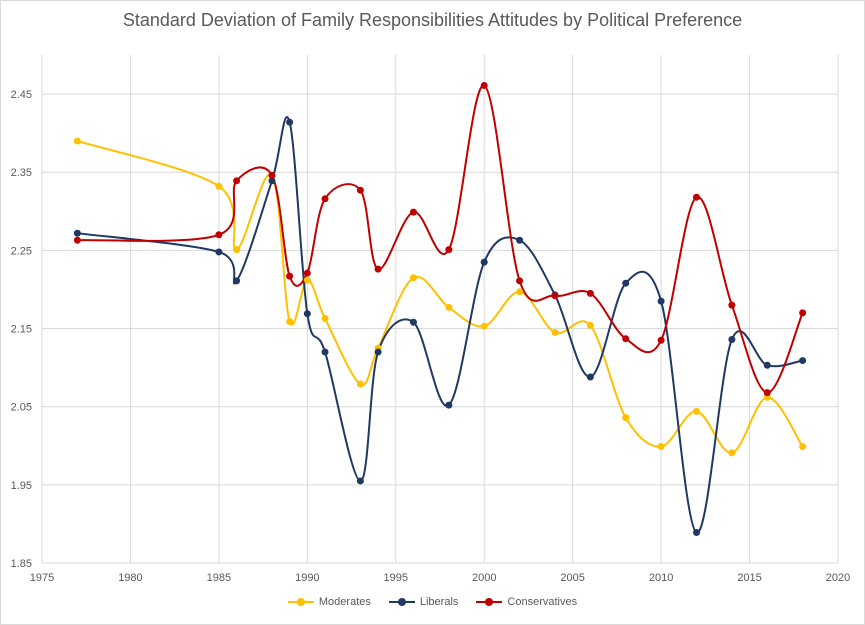 The height and width of the screenshot is (625, 865). I want to click on x-tick-label: 1995, so click(396, 578).